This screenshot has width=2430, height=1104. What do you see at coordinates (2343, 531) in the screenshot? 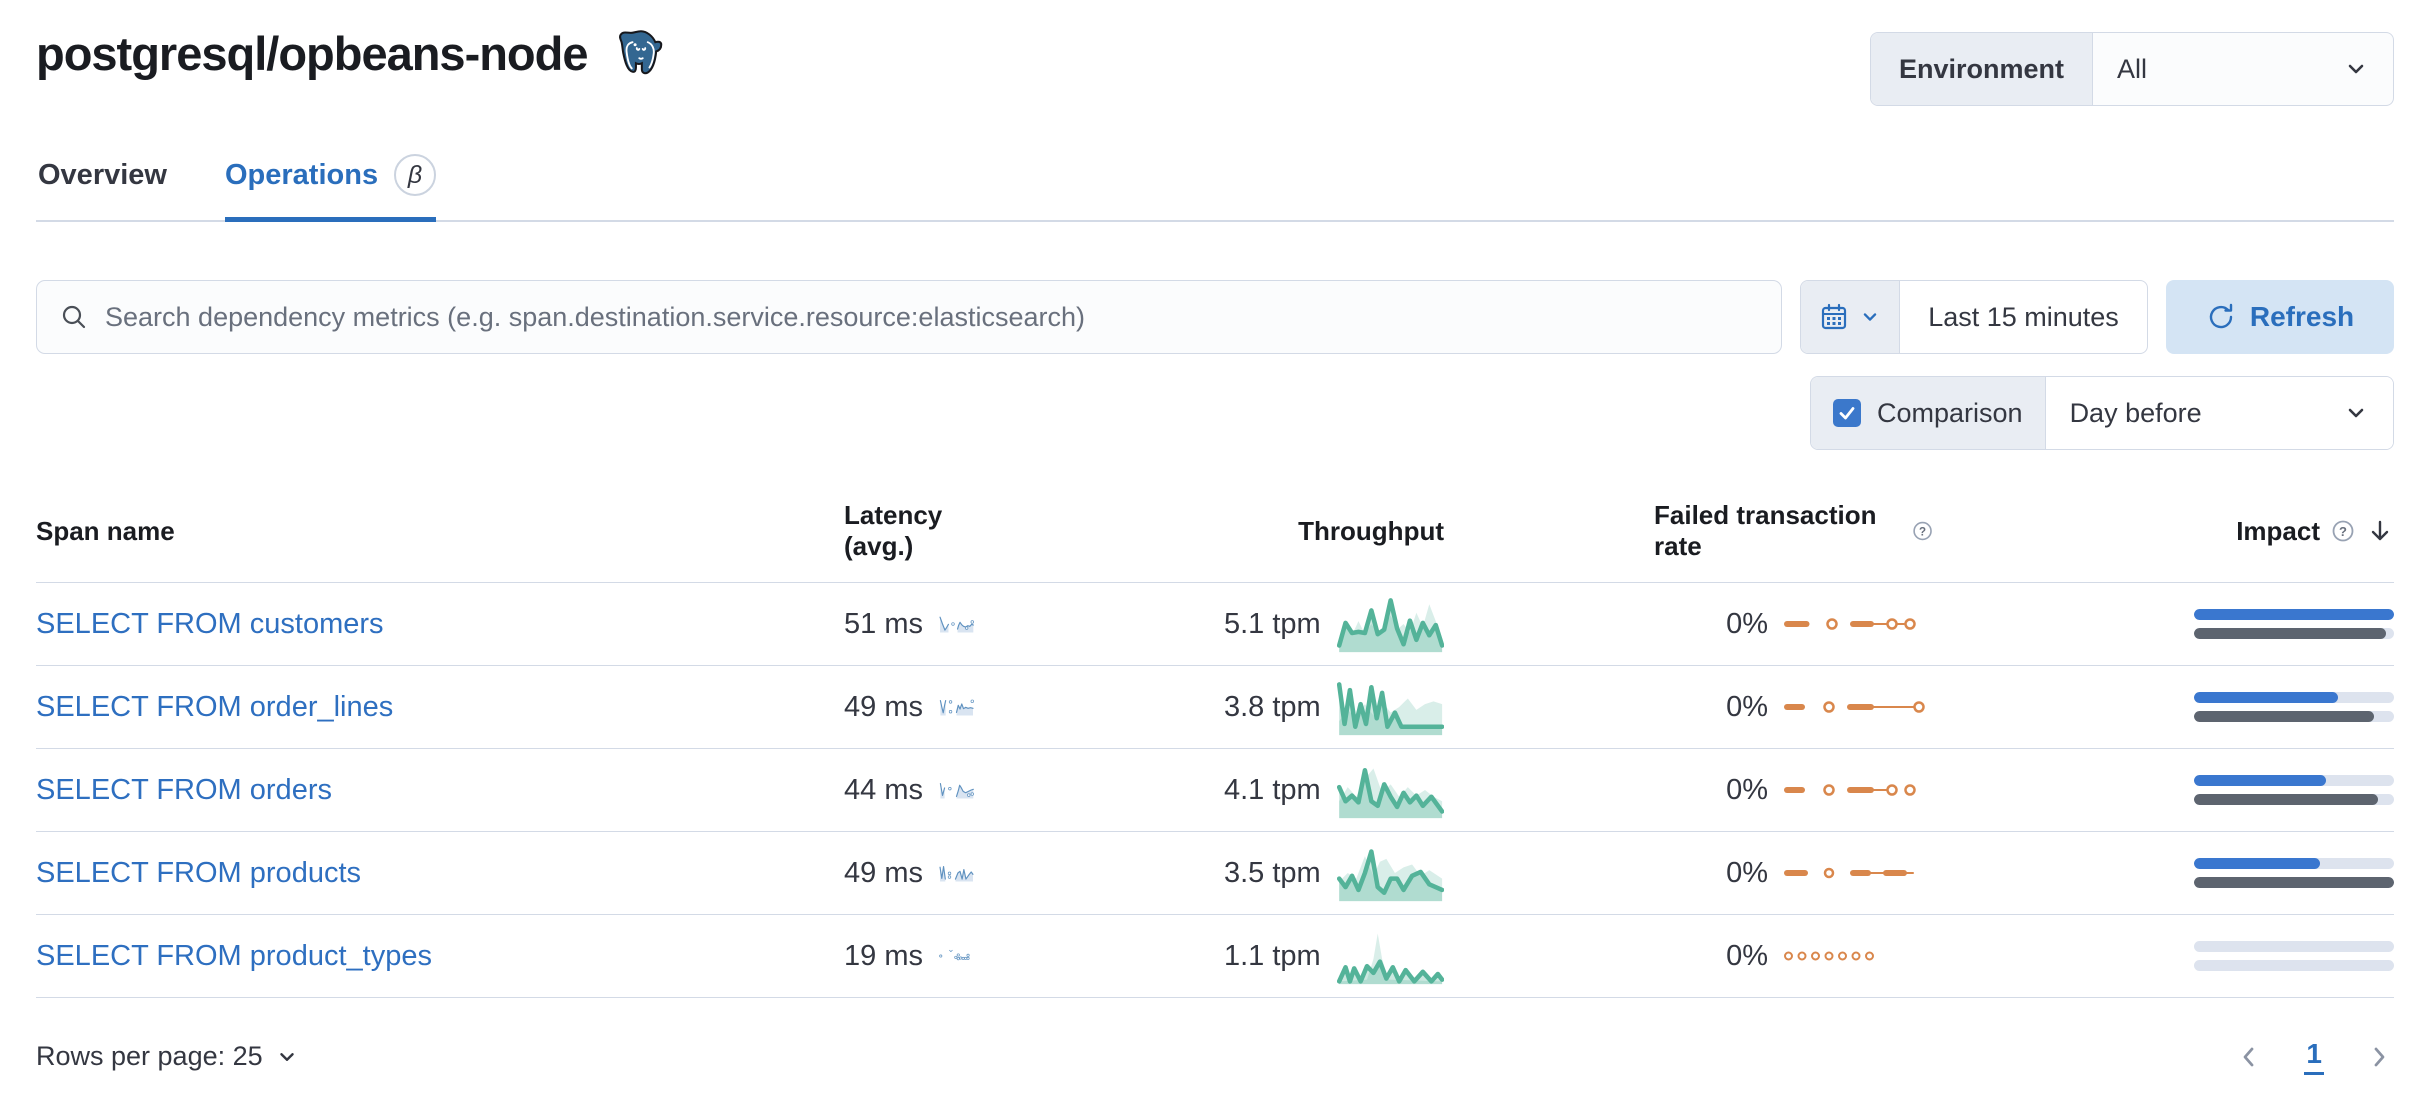
I see `info-icon: ?` at bounding box center [2343, 531].